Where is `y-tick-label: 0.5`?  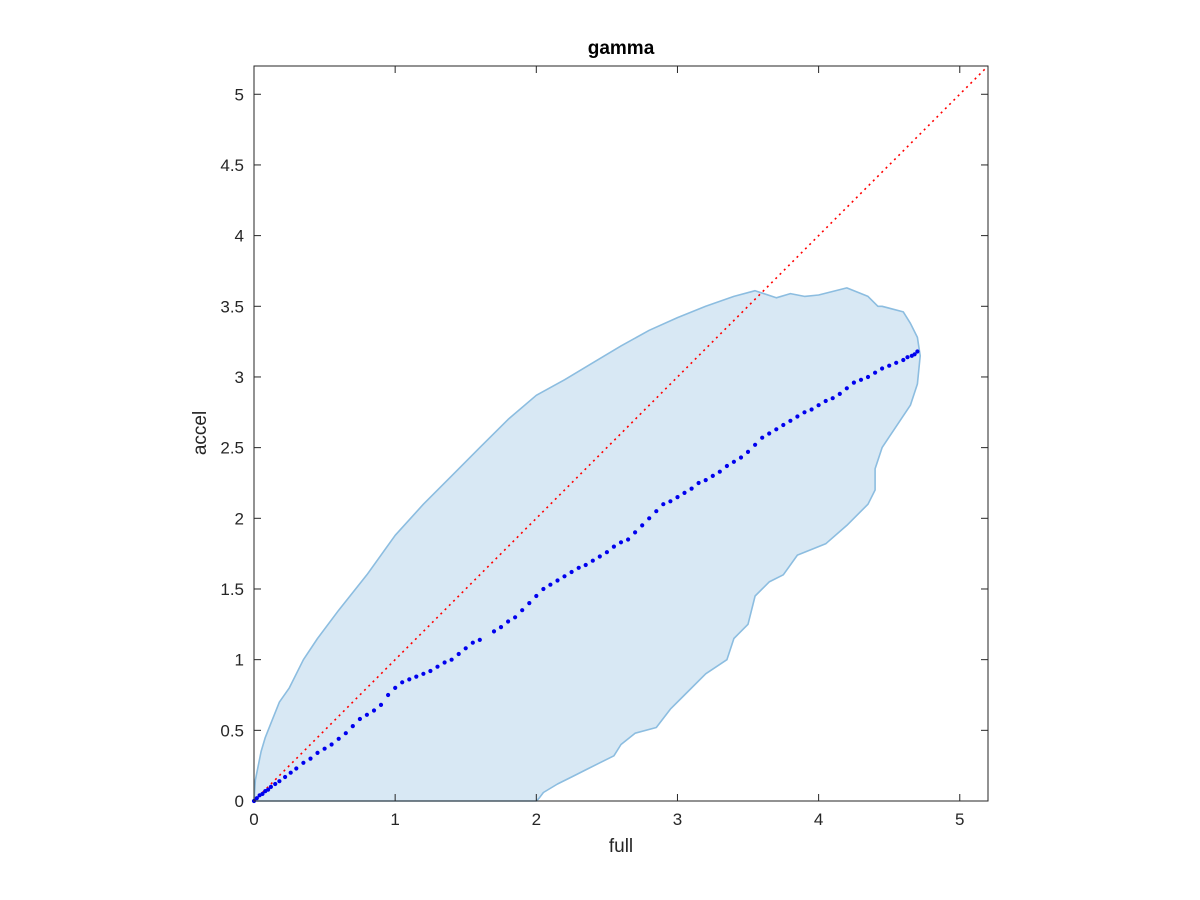
y-tick-label: 0.5 is located at coordinates (232, 730).